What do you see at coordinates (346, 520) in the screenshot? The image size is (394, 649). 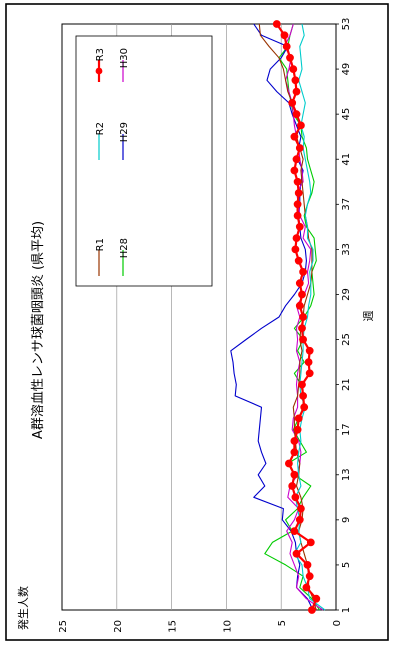 I see `x-tick-label: 9` at bounding box center [346, 520].